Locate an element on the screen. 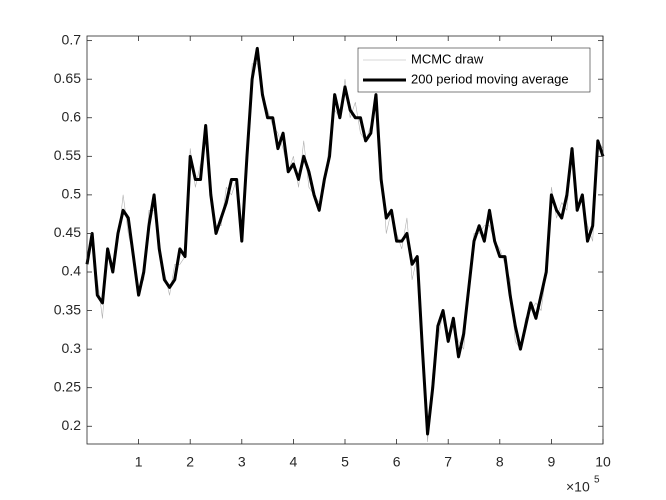 This screenshot has width=666, height=500. legend-label: 200 period moving average is located at coordinates (490, 78).